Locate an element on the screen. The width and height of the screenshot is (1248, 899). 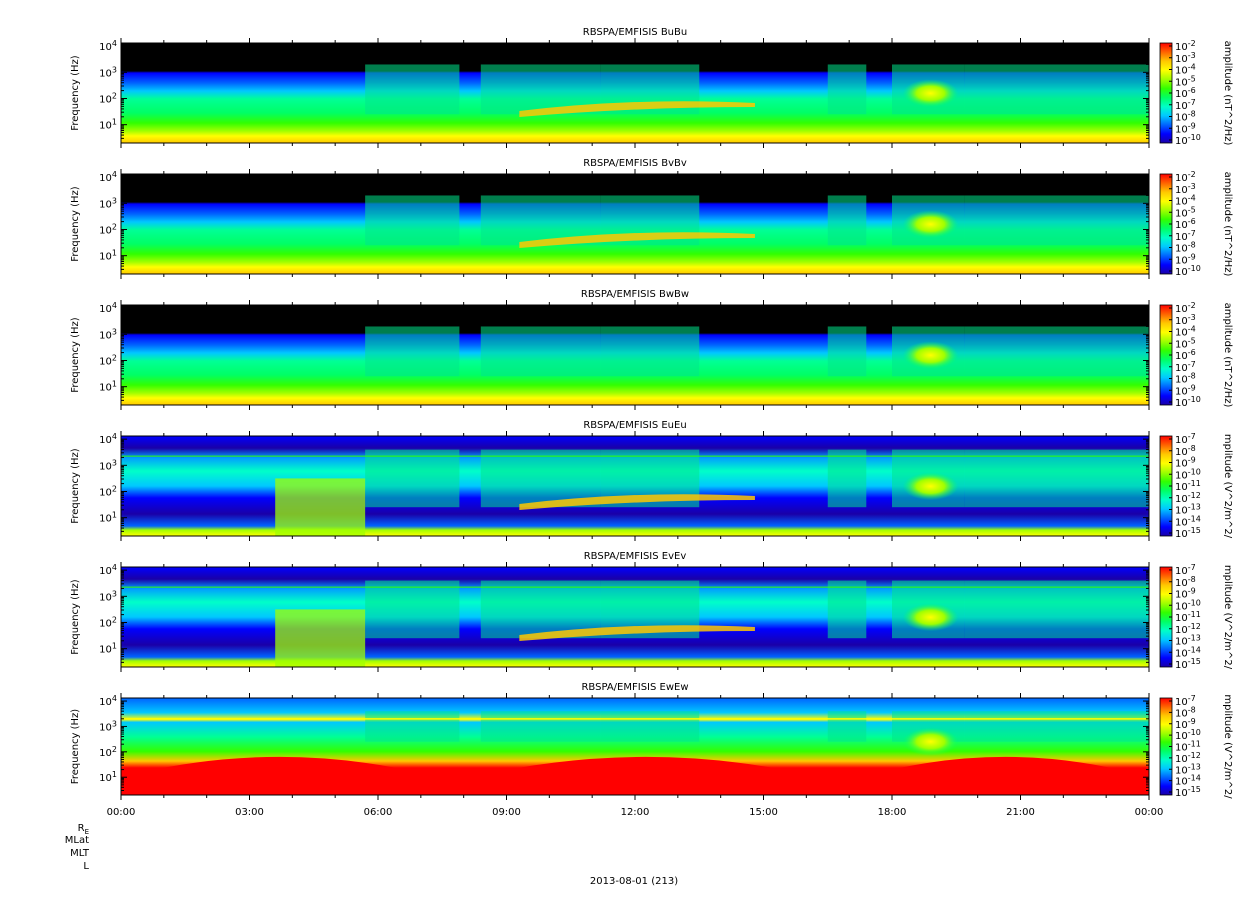
panel-title: RBSPA/EMFISIS EvEv is located at coordinates (635, 556).